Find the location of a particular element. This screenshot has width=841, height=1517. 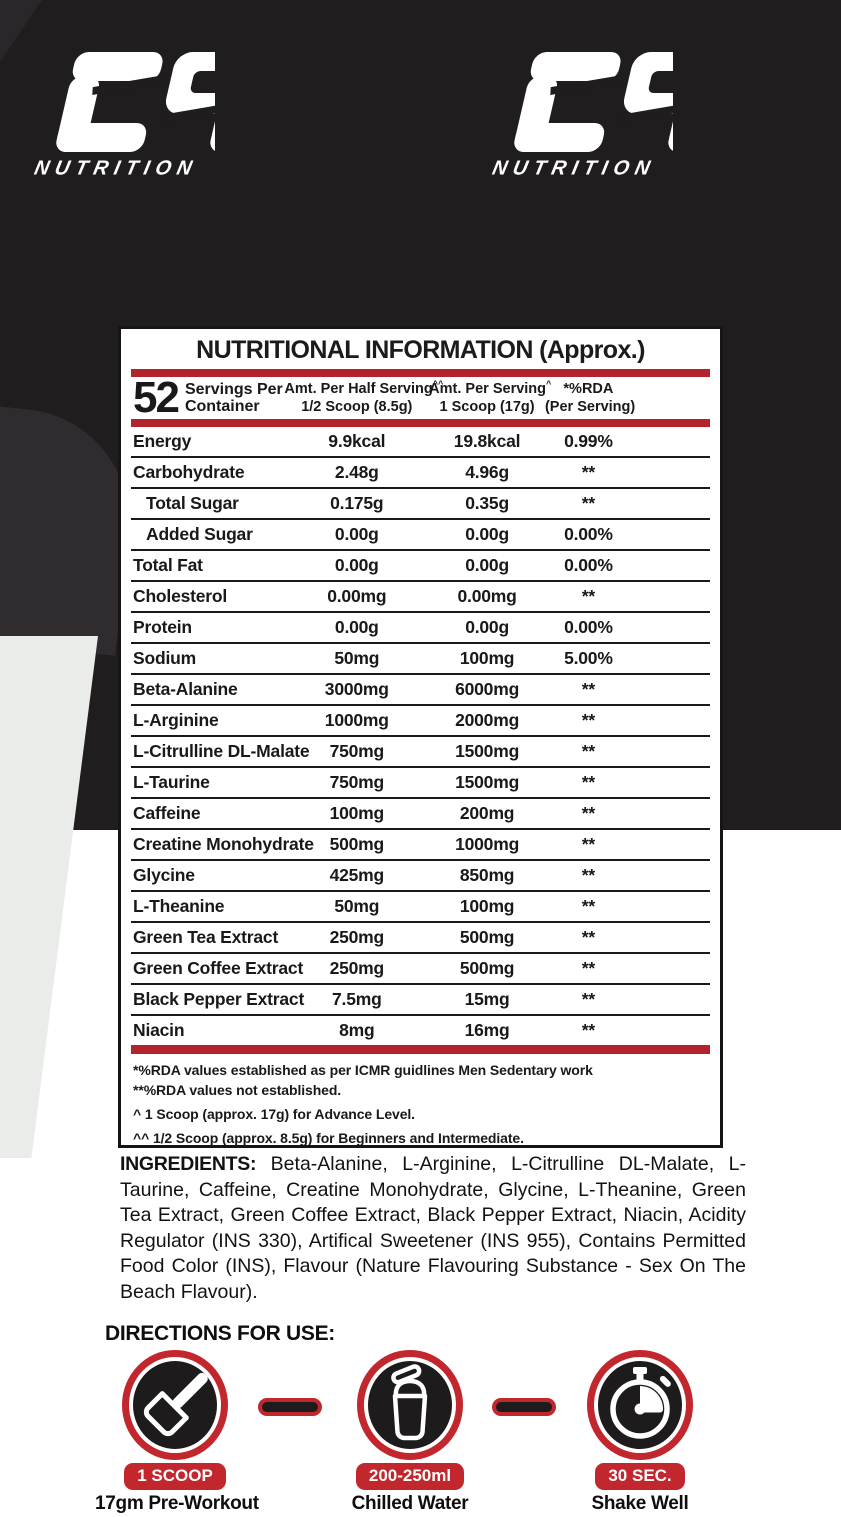

nutrient-full-amount: 850mg is located at coordinates (487, 875).